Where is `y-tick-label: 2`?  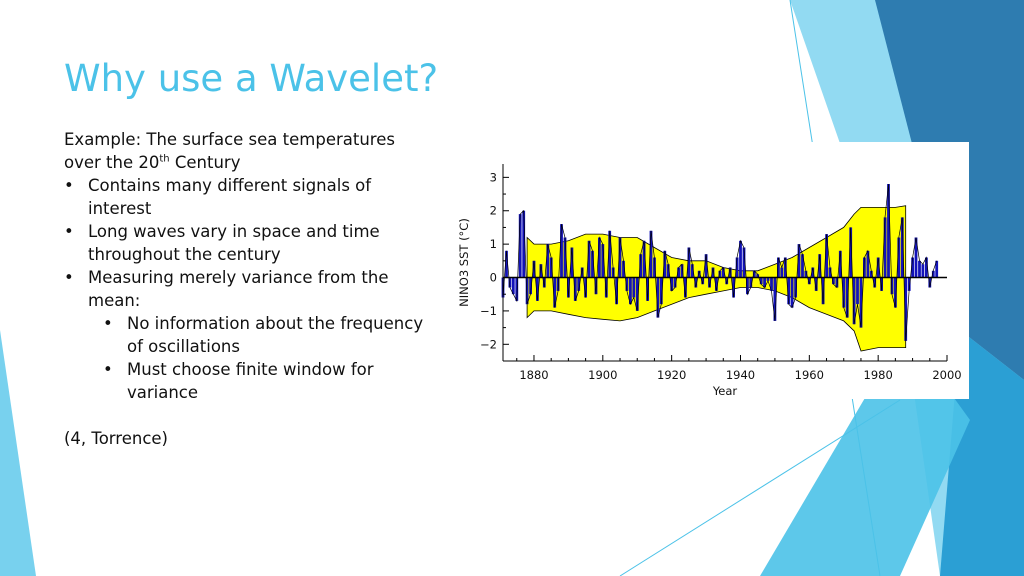 y-tick-label: 2 is located at coordinates (493, 211).